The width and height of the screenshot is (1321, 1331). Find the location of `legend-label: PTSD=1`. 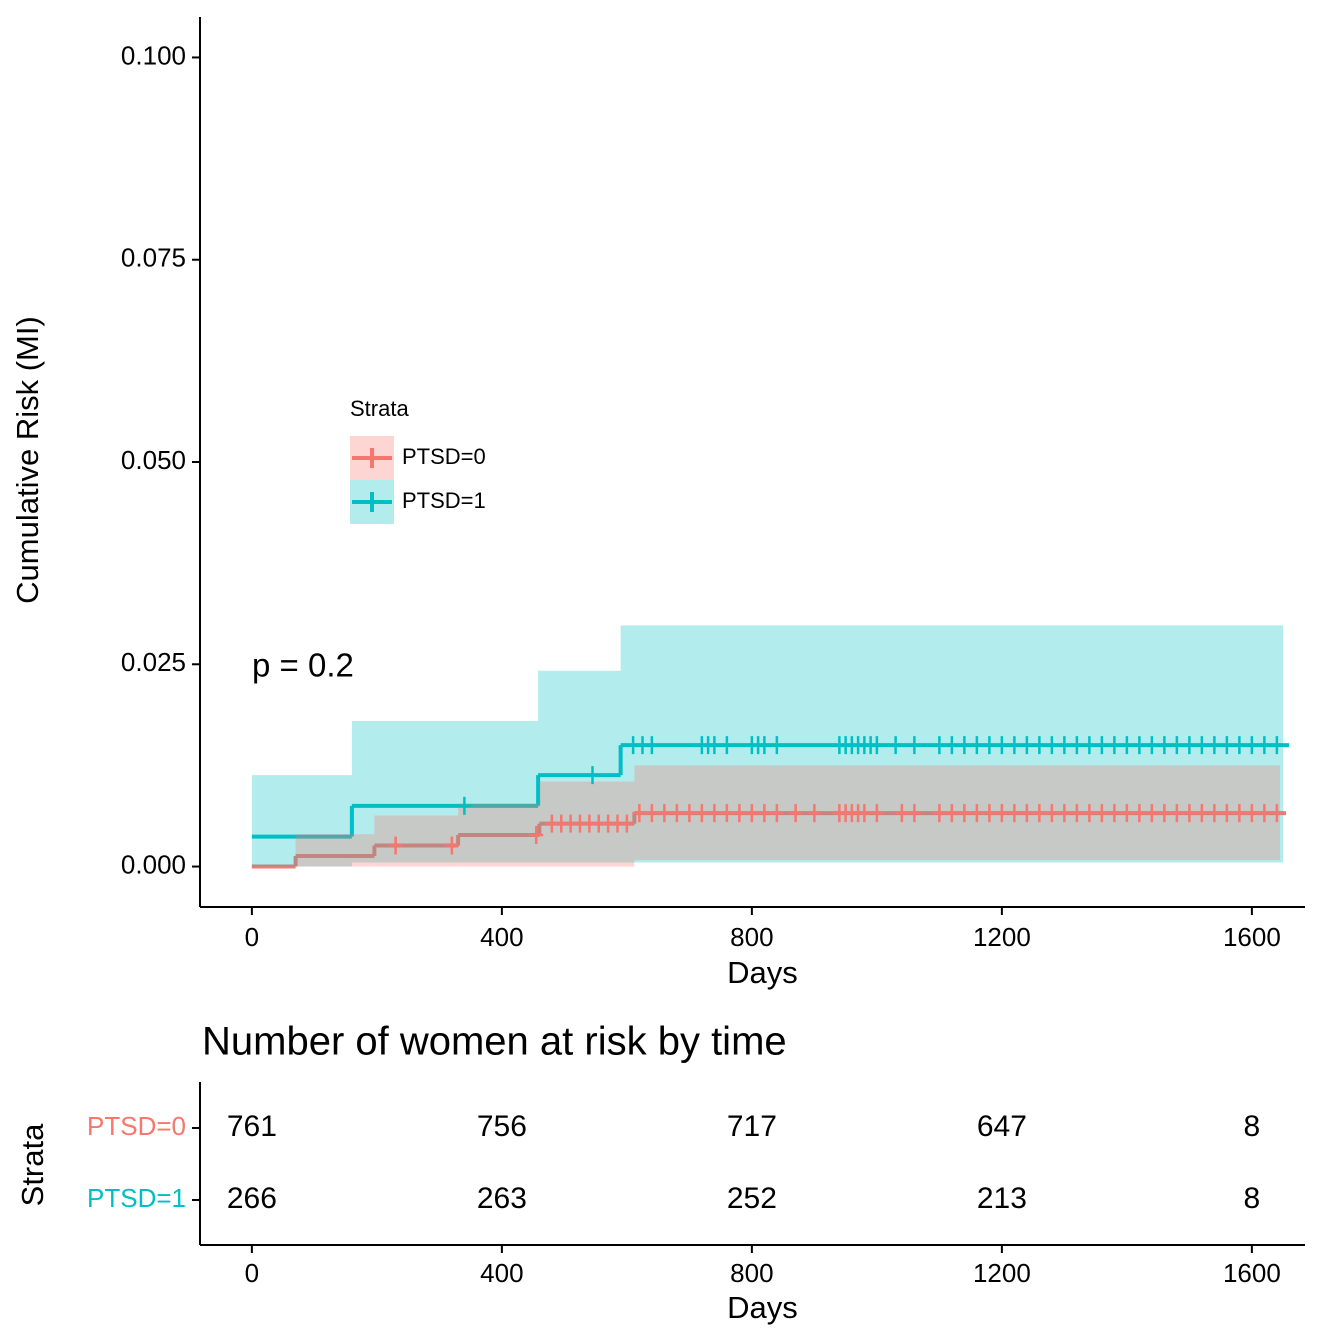

legend-label: PTSD=1 is located at coordinates (444, 500).